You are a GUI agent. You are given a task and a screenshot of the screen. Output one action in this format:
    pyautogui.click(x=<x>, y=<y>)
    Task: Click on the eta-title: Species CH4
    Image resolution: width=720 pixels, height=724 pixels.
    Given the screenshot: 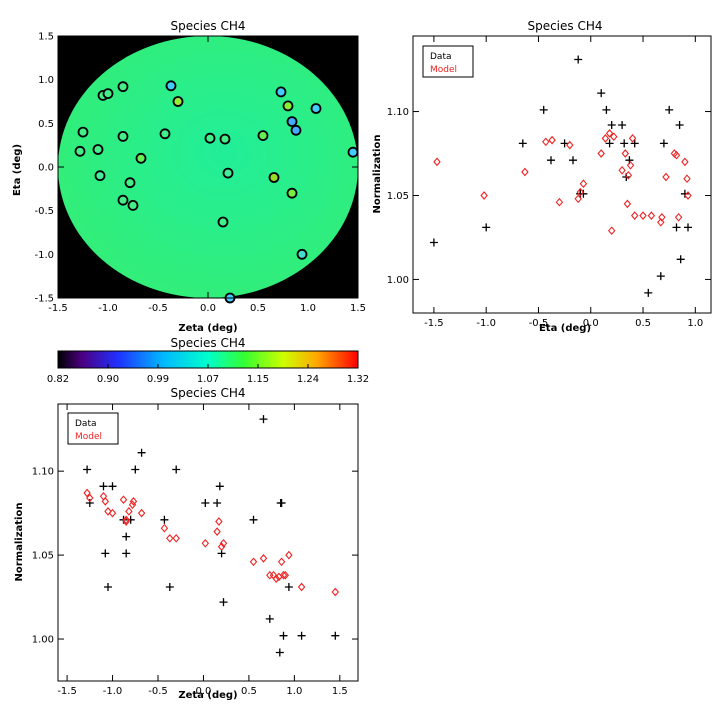 What is the action you would take?
    pyautogui.click(x=564, y=26)
    